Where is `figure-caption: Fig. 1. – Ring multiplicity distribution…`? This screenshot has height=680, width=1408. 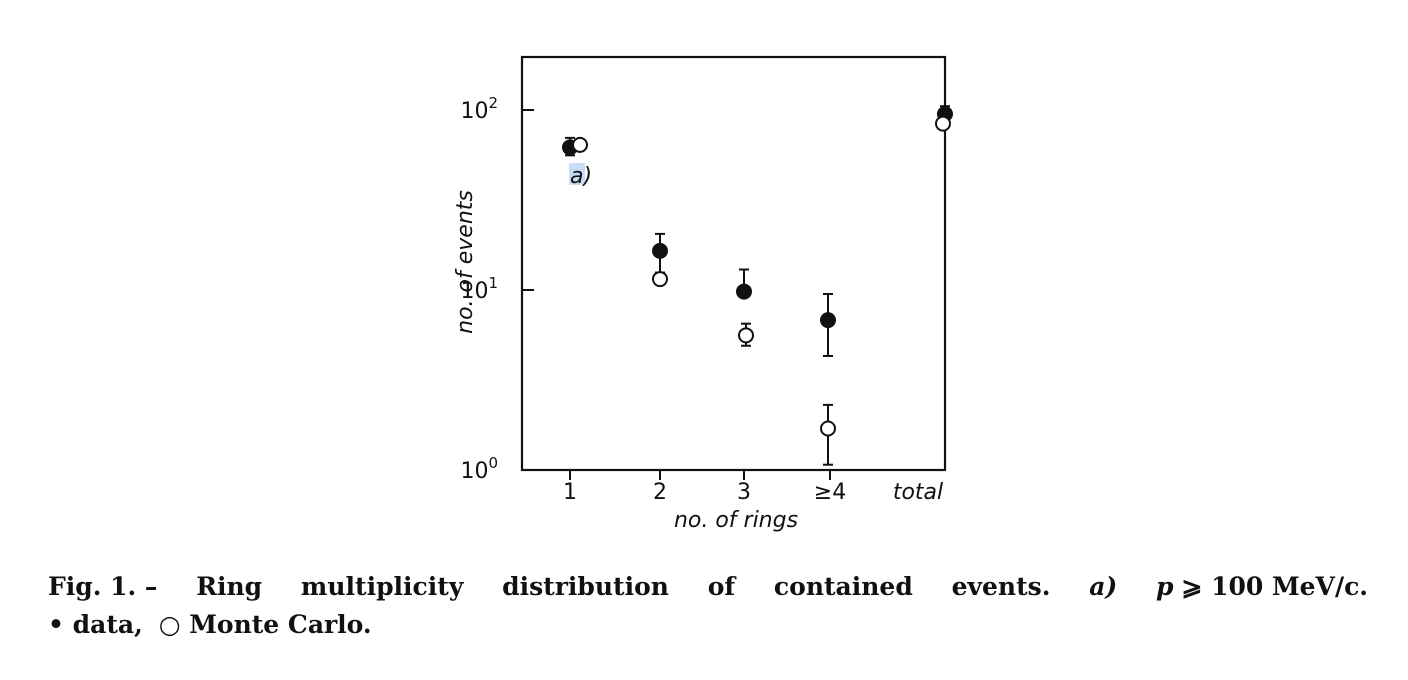
figure-caption: Fig. 1. – Ring multiplicity distribution… is located at coordinates (708, 606).